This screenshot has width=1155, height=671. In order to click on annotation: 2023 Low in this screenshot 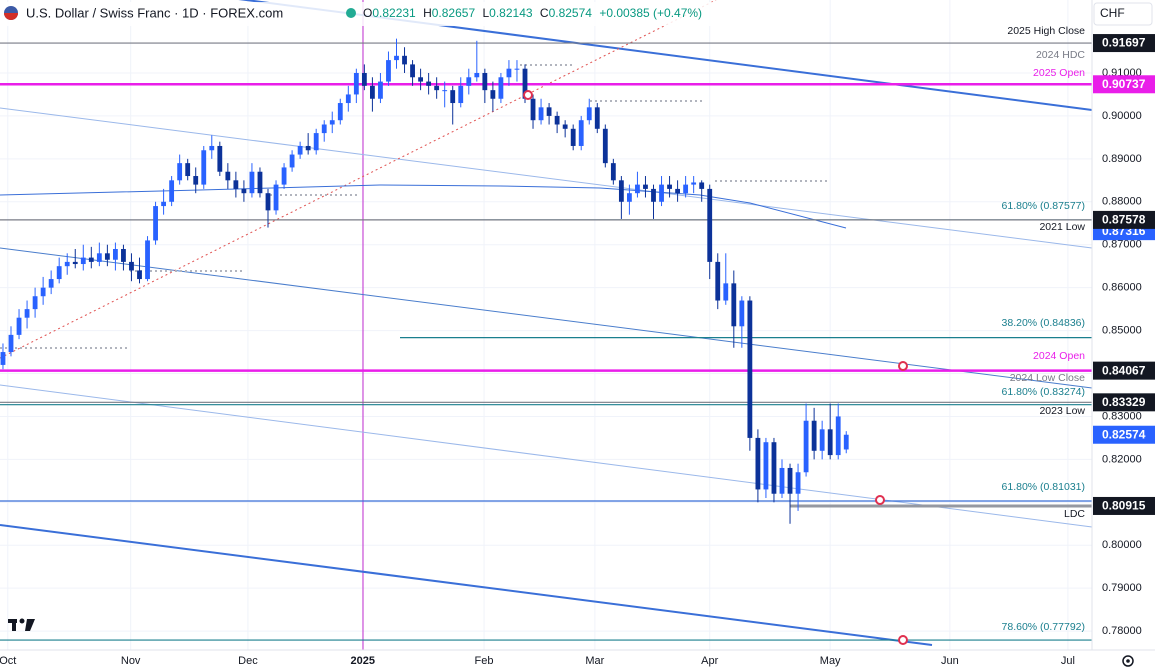, I will do `click(1062, 411)`.